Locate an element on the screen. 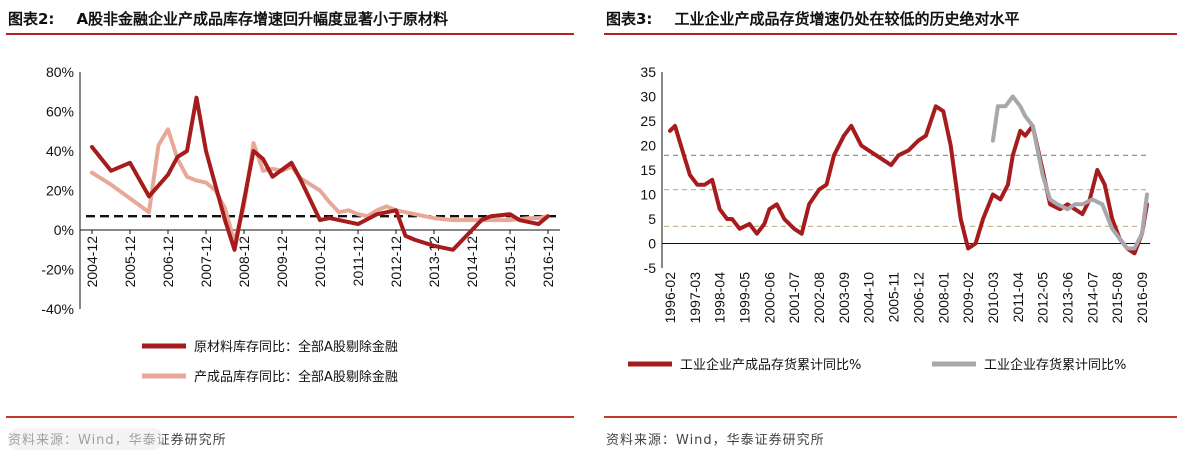 The image size is (1179, 461). y-tick-label: 0% is located at coordinates (64, 230).